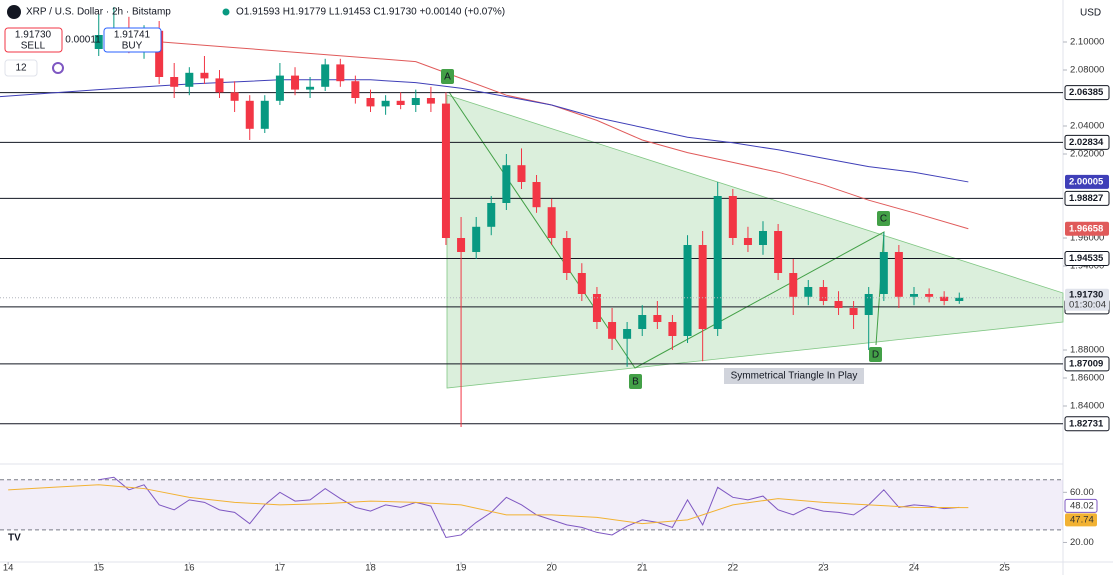  I want to click on level-label: 2.02834, so click(1086, 142).